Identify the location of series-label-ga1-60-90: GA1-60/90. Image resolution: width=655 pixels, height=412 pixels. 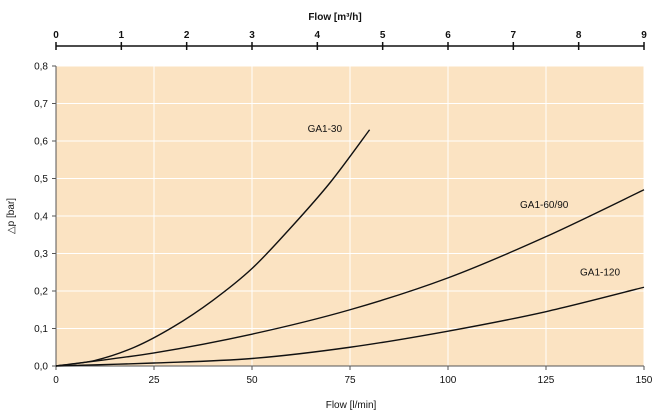
(544, 205).